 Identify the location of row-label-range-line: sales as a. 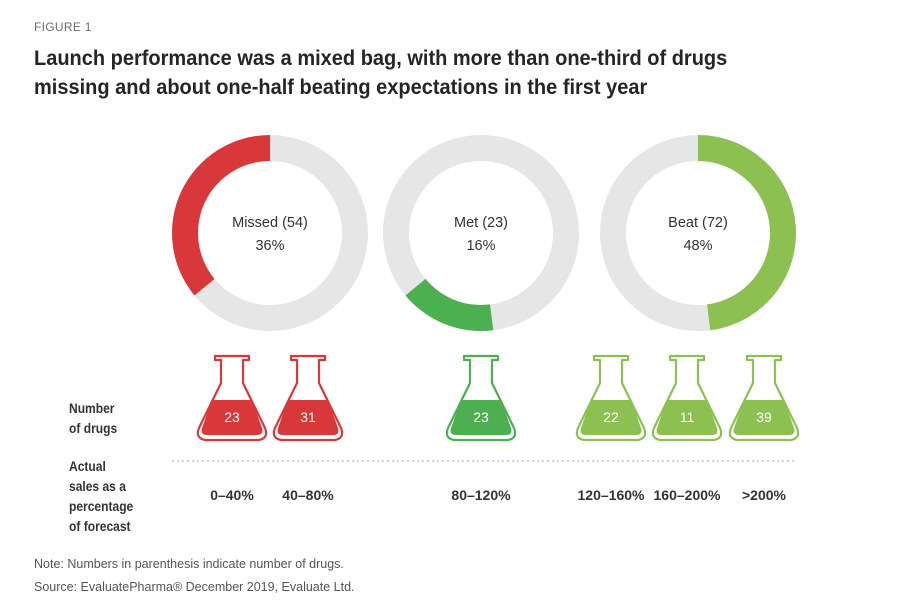
(97, 486).